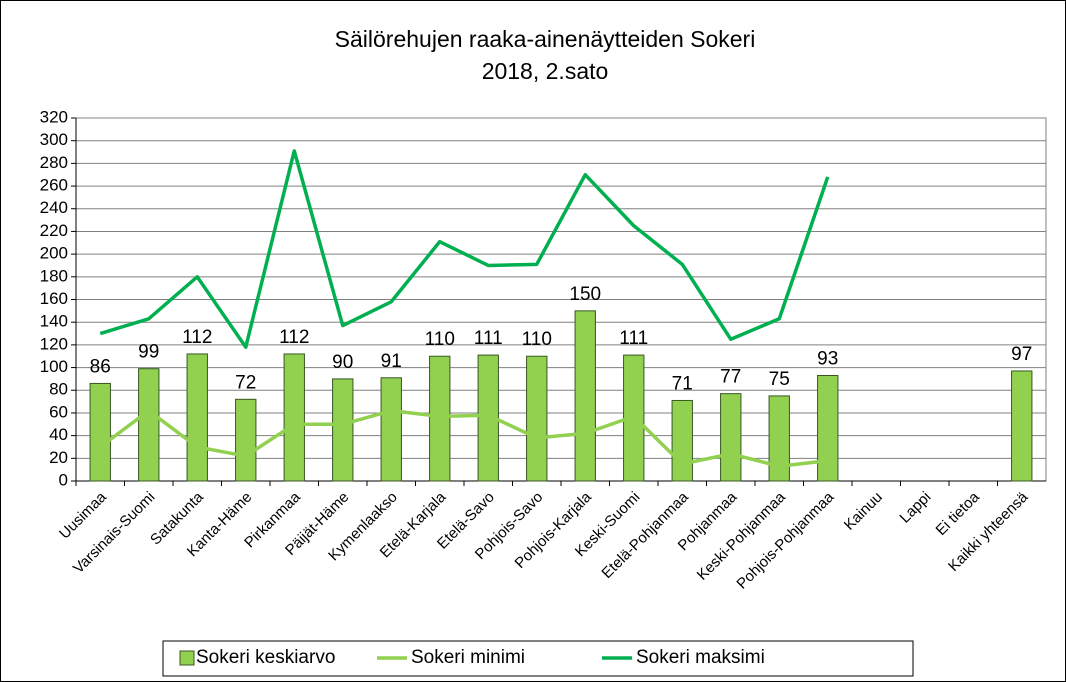  Describe the element at coordinates (54, 116) in the screenshot. I see `y-tick-label: 320` at that location.